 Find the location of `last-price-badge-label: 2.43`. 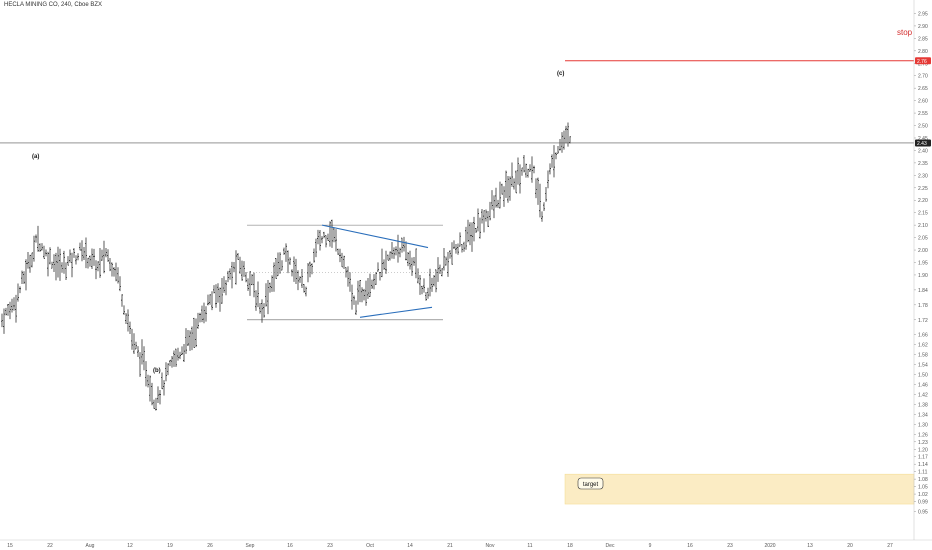

last-price-badge-label: 2.43 is located at coordinates (922, 144).